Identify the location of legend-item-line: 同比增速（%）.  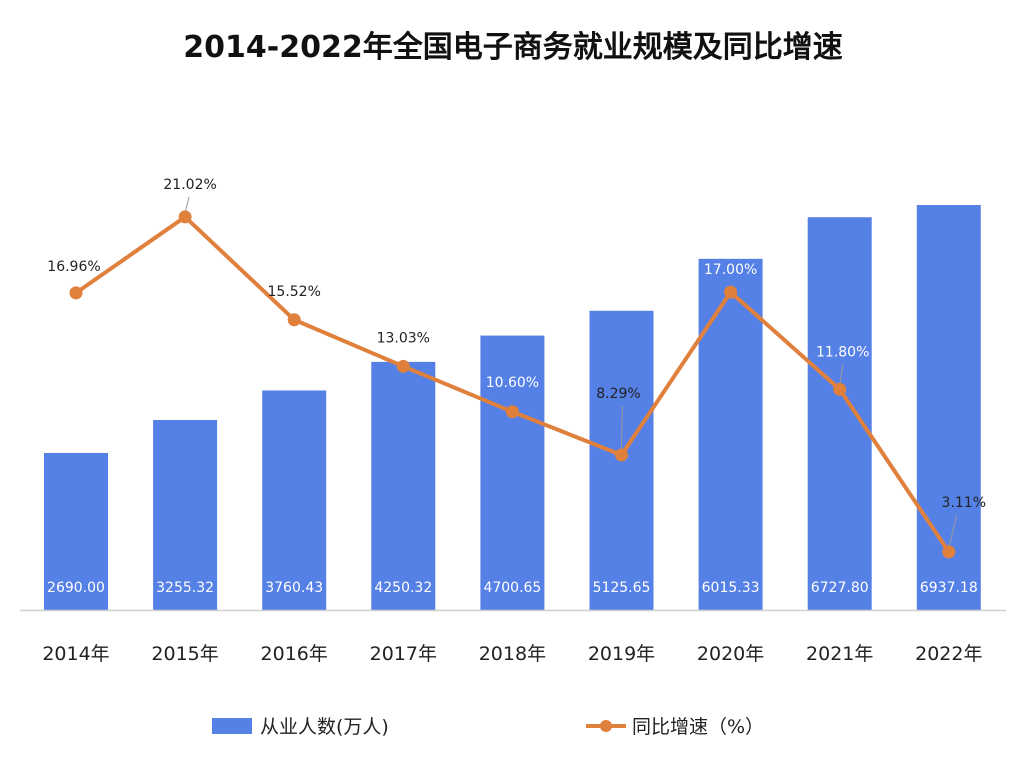
(675, 725).